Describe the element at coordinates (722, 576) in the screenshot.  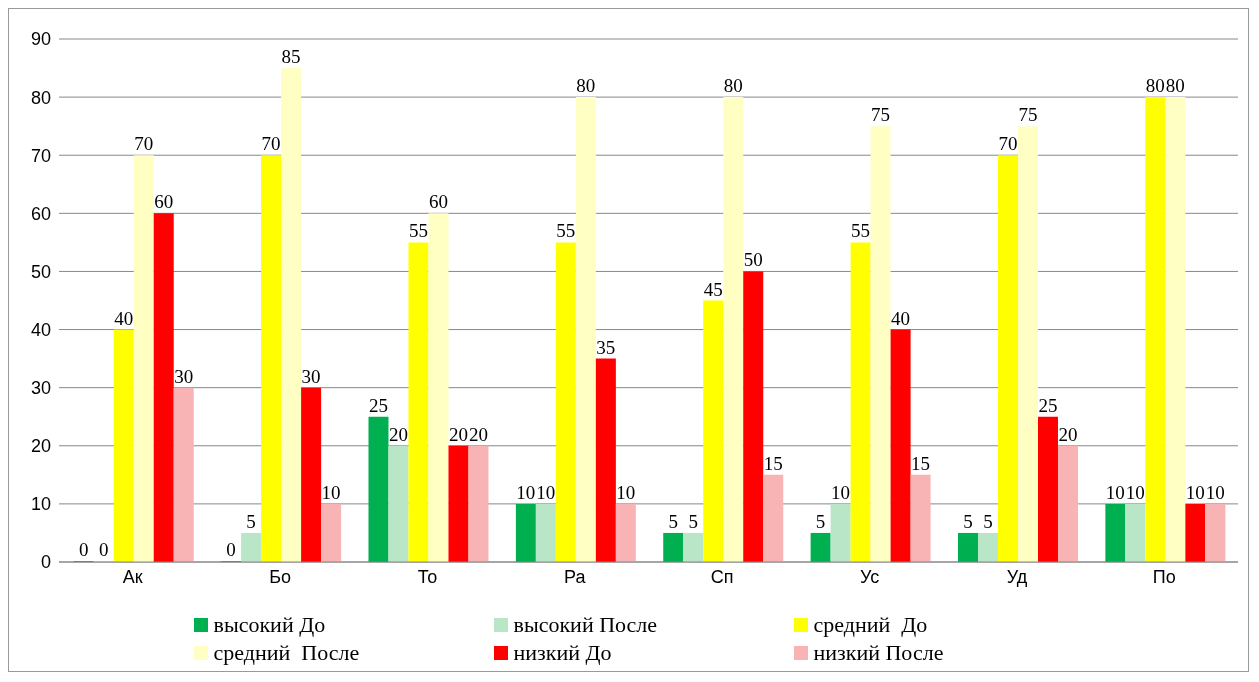
I see `x-tick-label: Сп` at that location.